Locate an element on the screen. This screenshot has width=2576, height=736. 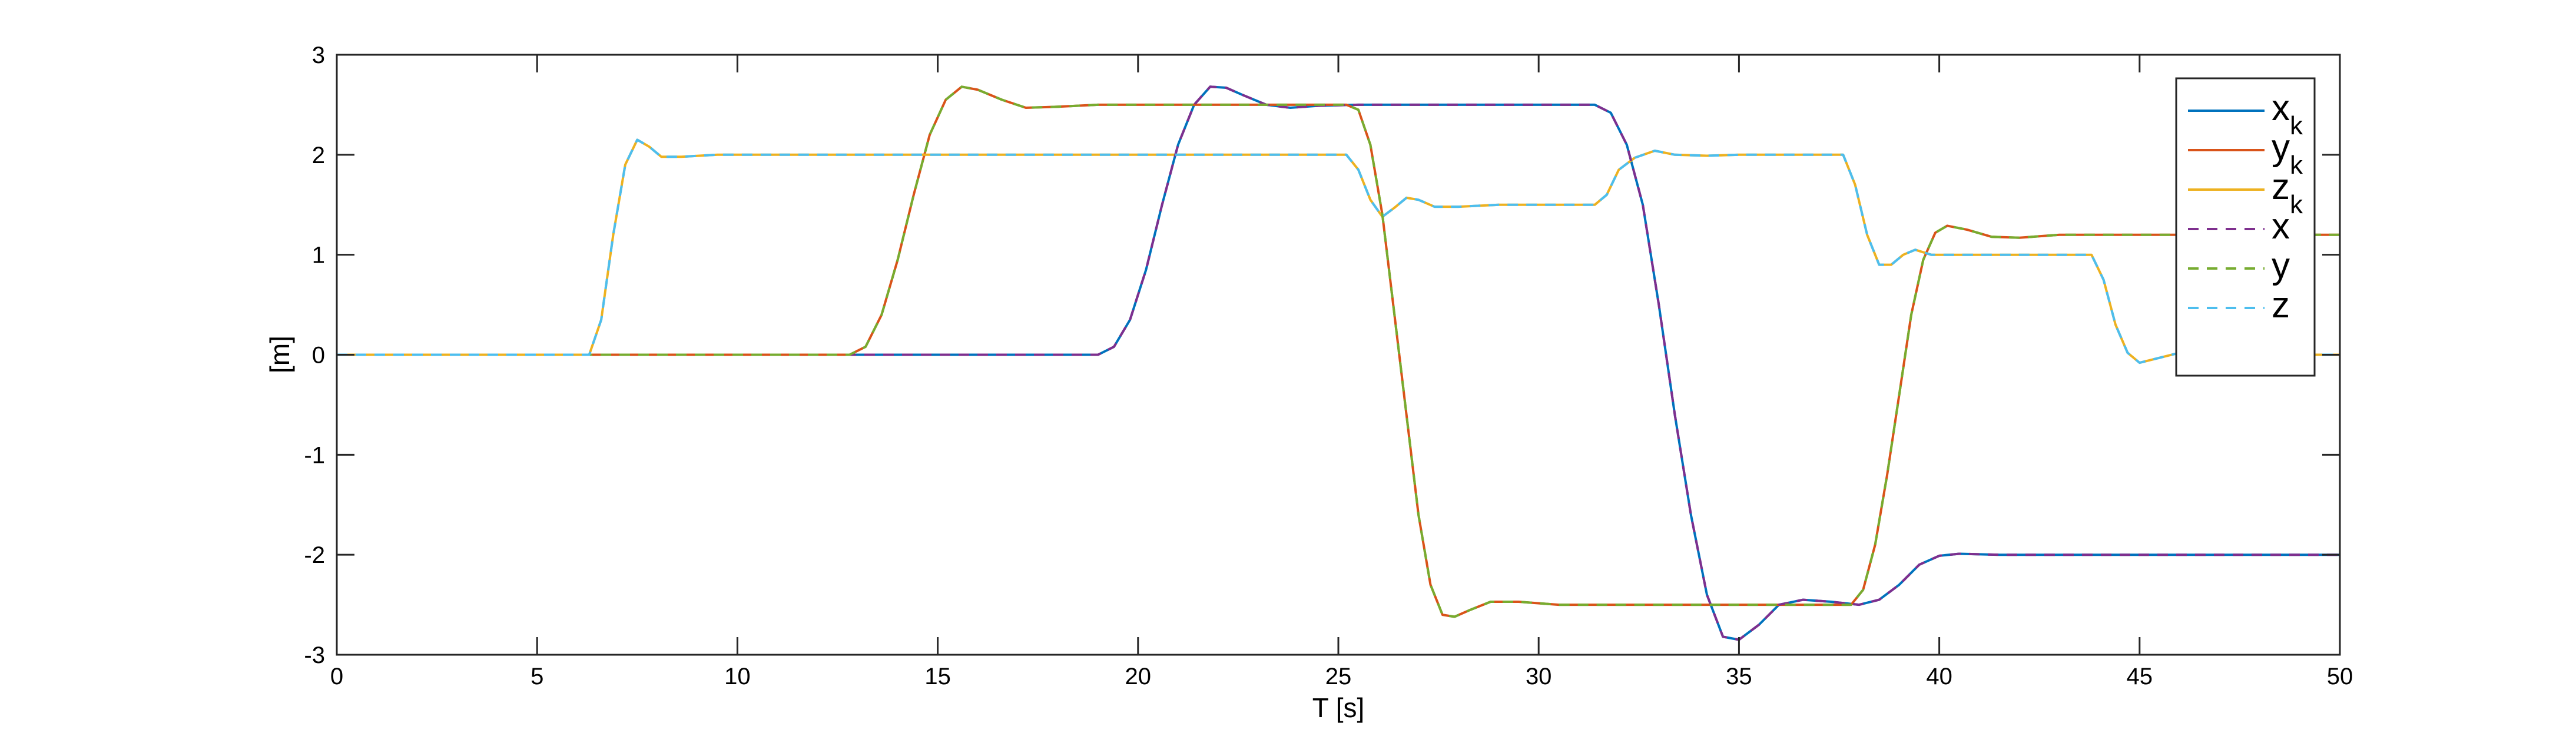
x-tick-label: 30 is located at coordinates (1539, 676).